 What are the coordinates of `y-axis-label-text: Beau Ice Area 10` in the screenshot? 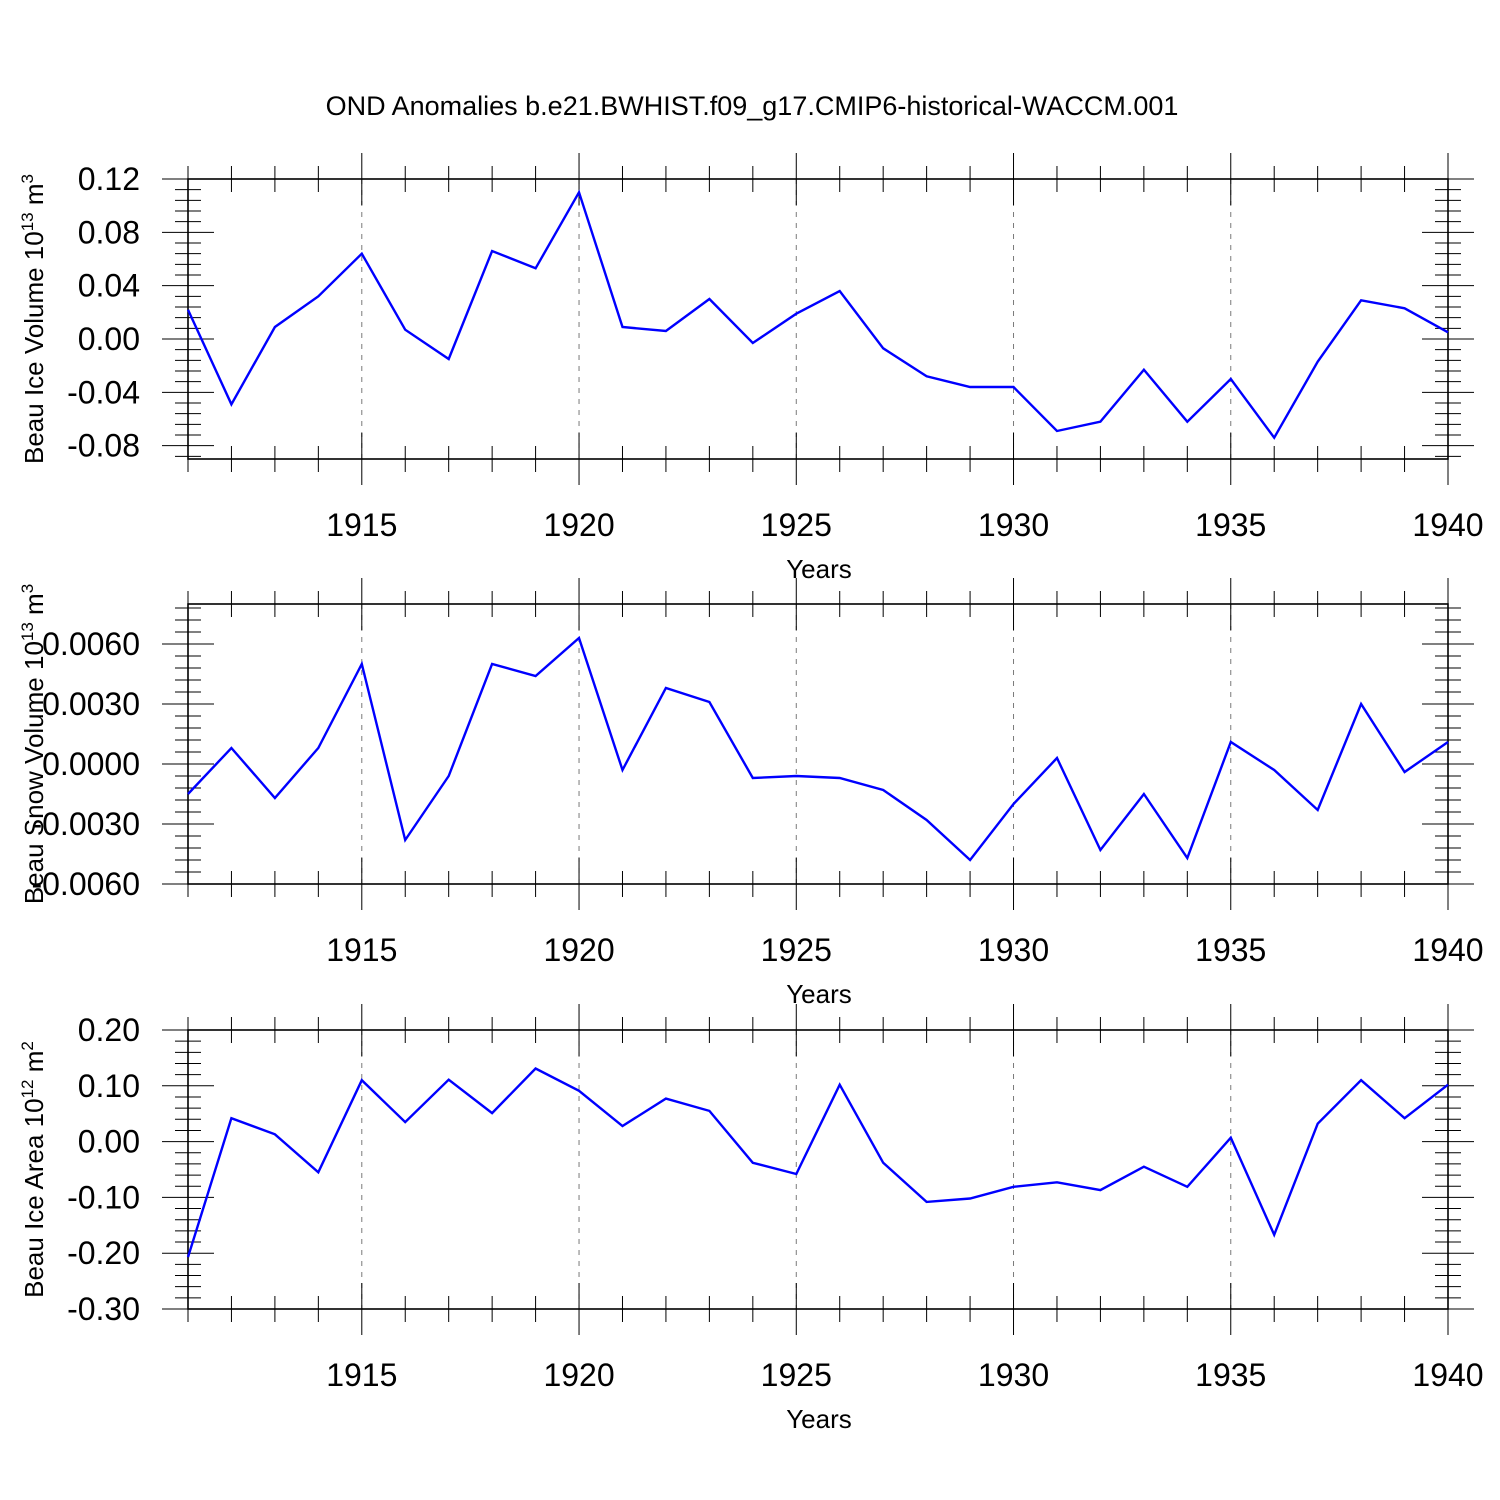 It's located at (34, 1197).